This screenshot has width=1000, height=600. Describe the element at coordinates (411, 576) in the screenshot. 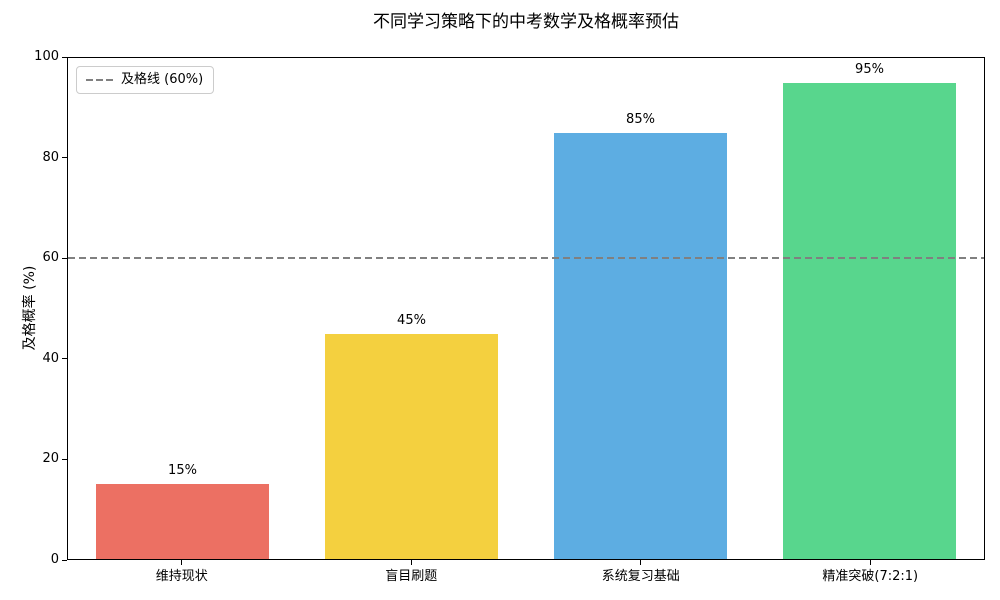

I see `x-tick-label: 盲目刷题` at that location.